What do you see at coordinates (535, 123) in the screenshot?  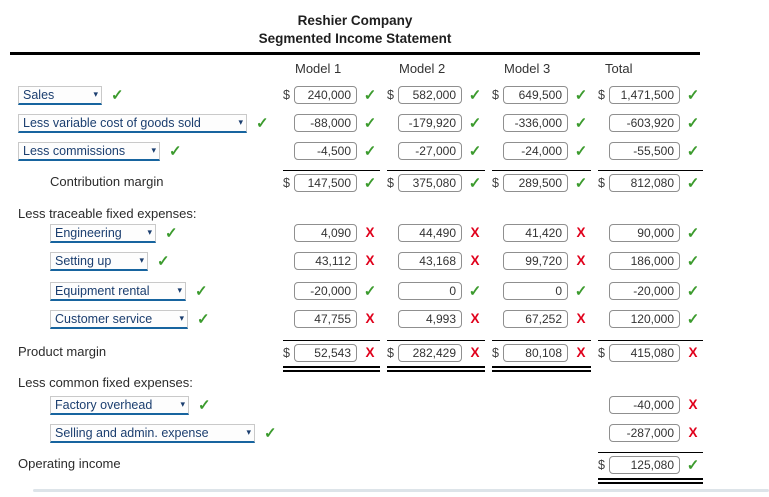 I see `variable-cogs-model3-input` at bounding box center [535, 123].